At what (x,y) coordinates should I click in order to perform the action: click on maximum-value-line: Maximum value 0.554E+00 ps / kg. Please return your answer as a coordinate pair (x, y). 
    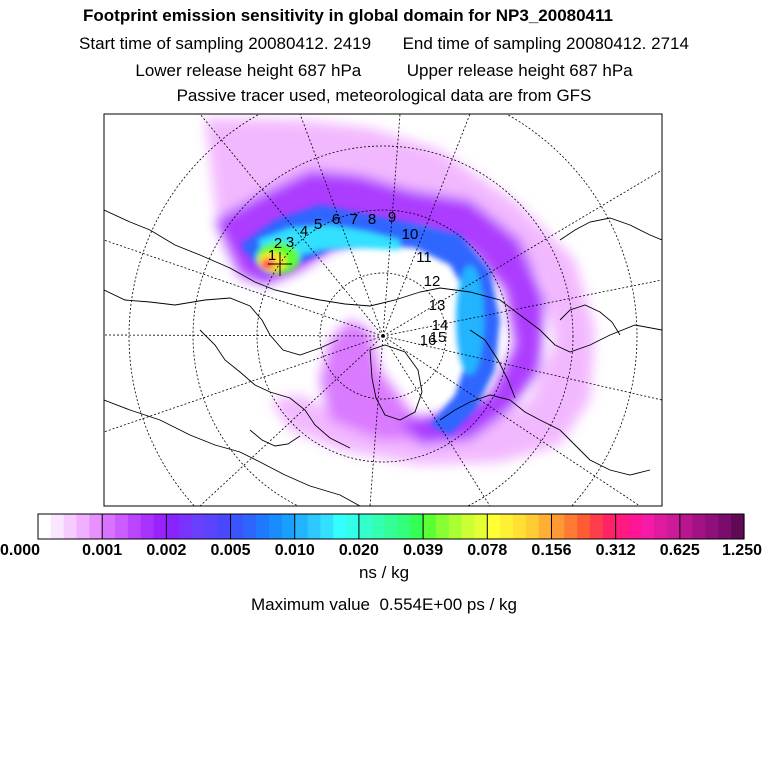
    Looking at the image, I should click on (384, 605).